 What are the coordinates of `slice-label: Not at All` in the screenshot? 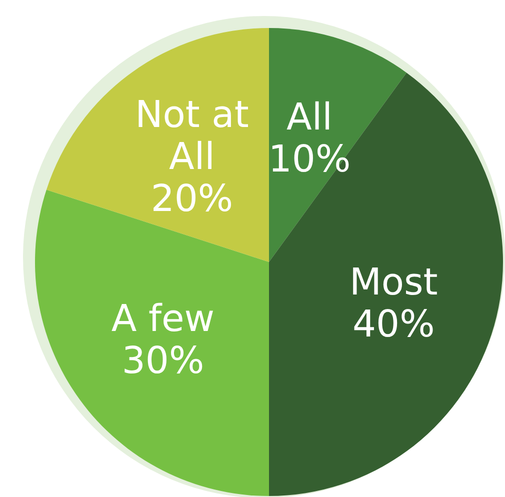 It's located at (192, 135).